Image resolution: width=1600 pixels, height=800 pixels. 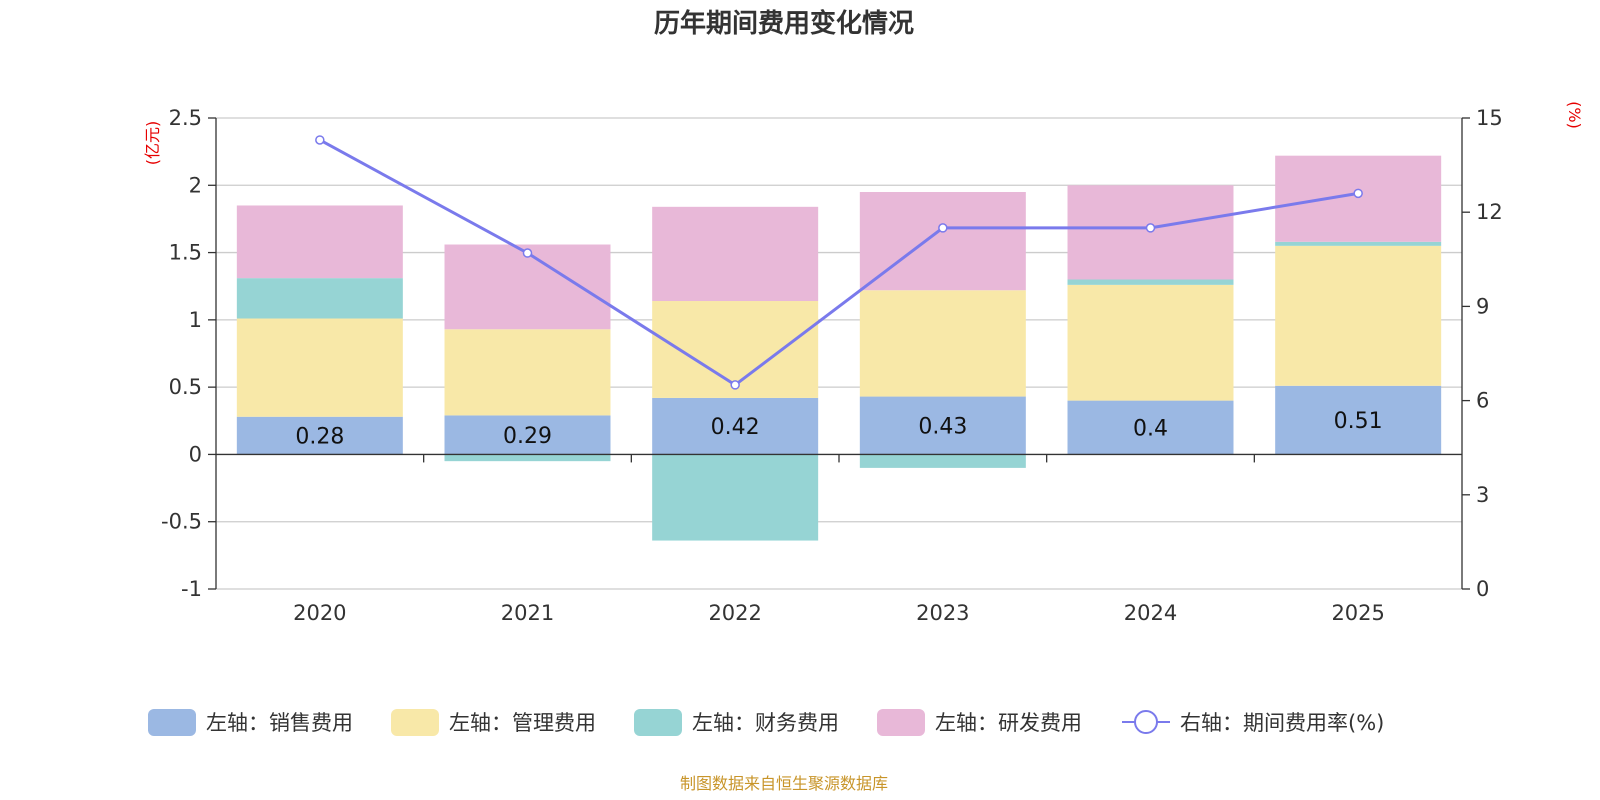 What do you see at coordinates (1146, 722) in the screenshot?
I see `legend-marker` at bounding box center [1146, 722].